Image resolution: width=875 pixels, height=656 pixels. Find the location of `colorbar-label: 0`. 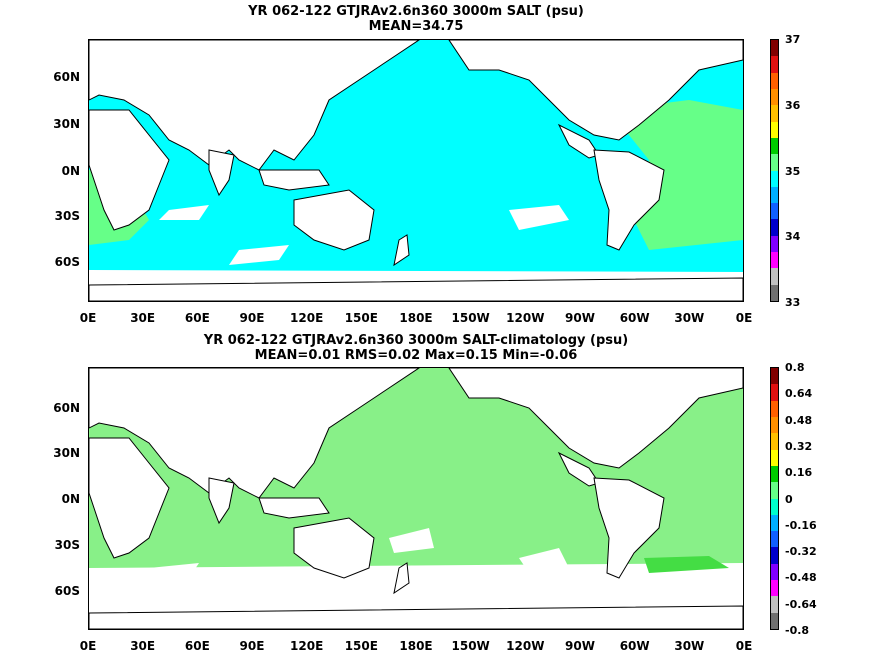

colorbar-label: 0 is located at coordinates (789, 499).